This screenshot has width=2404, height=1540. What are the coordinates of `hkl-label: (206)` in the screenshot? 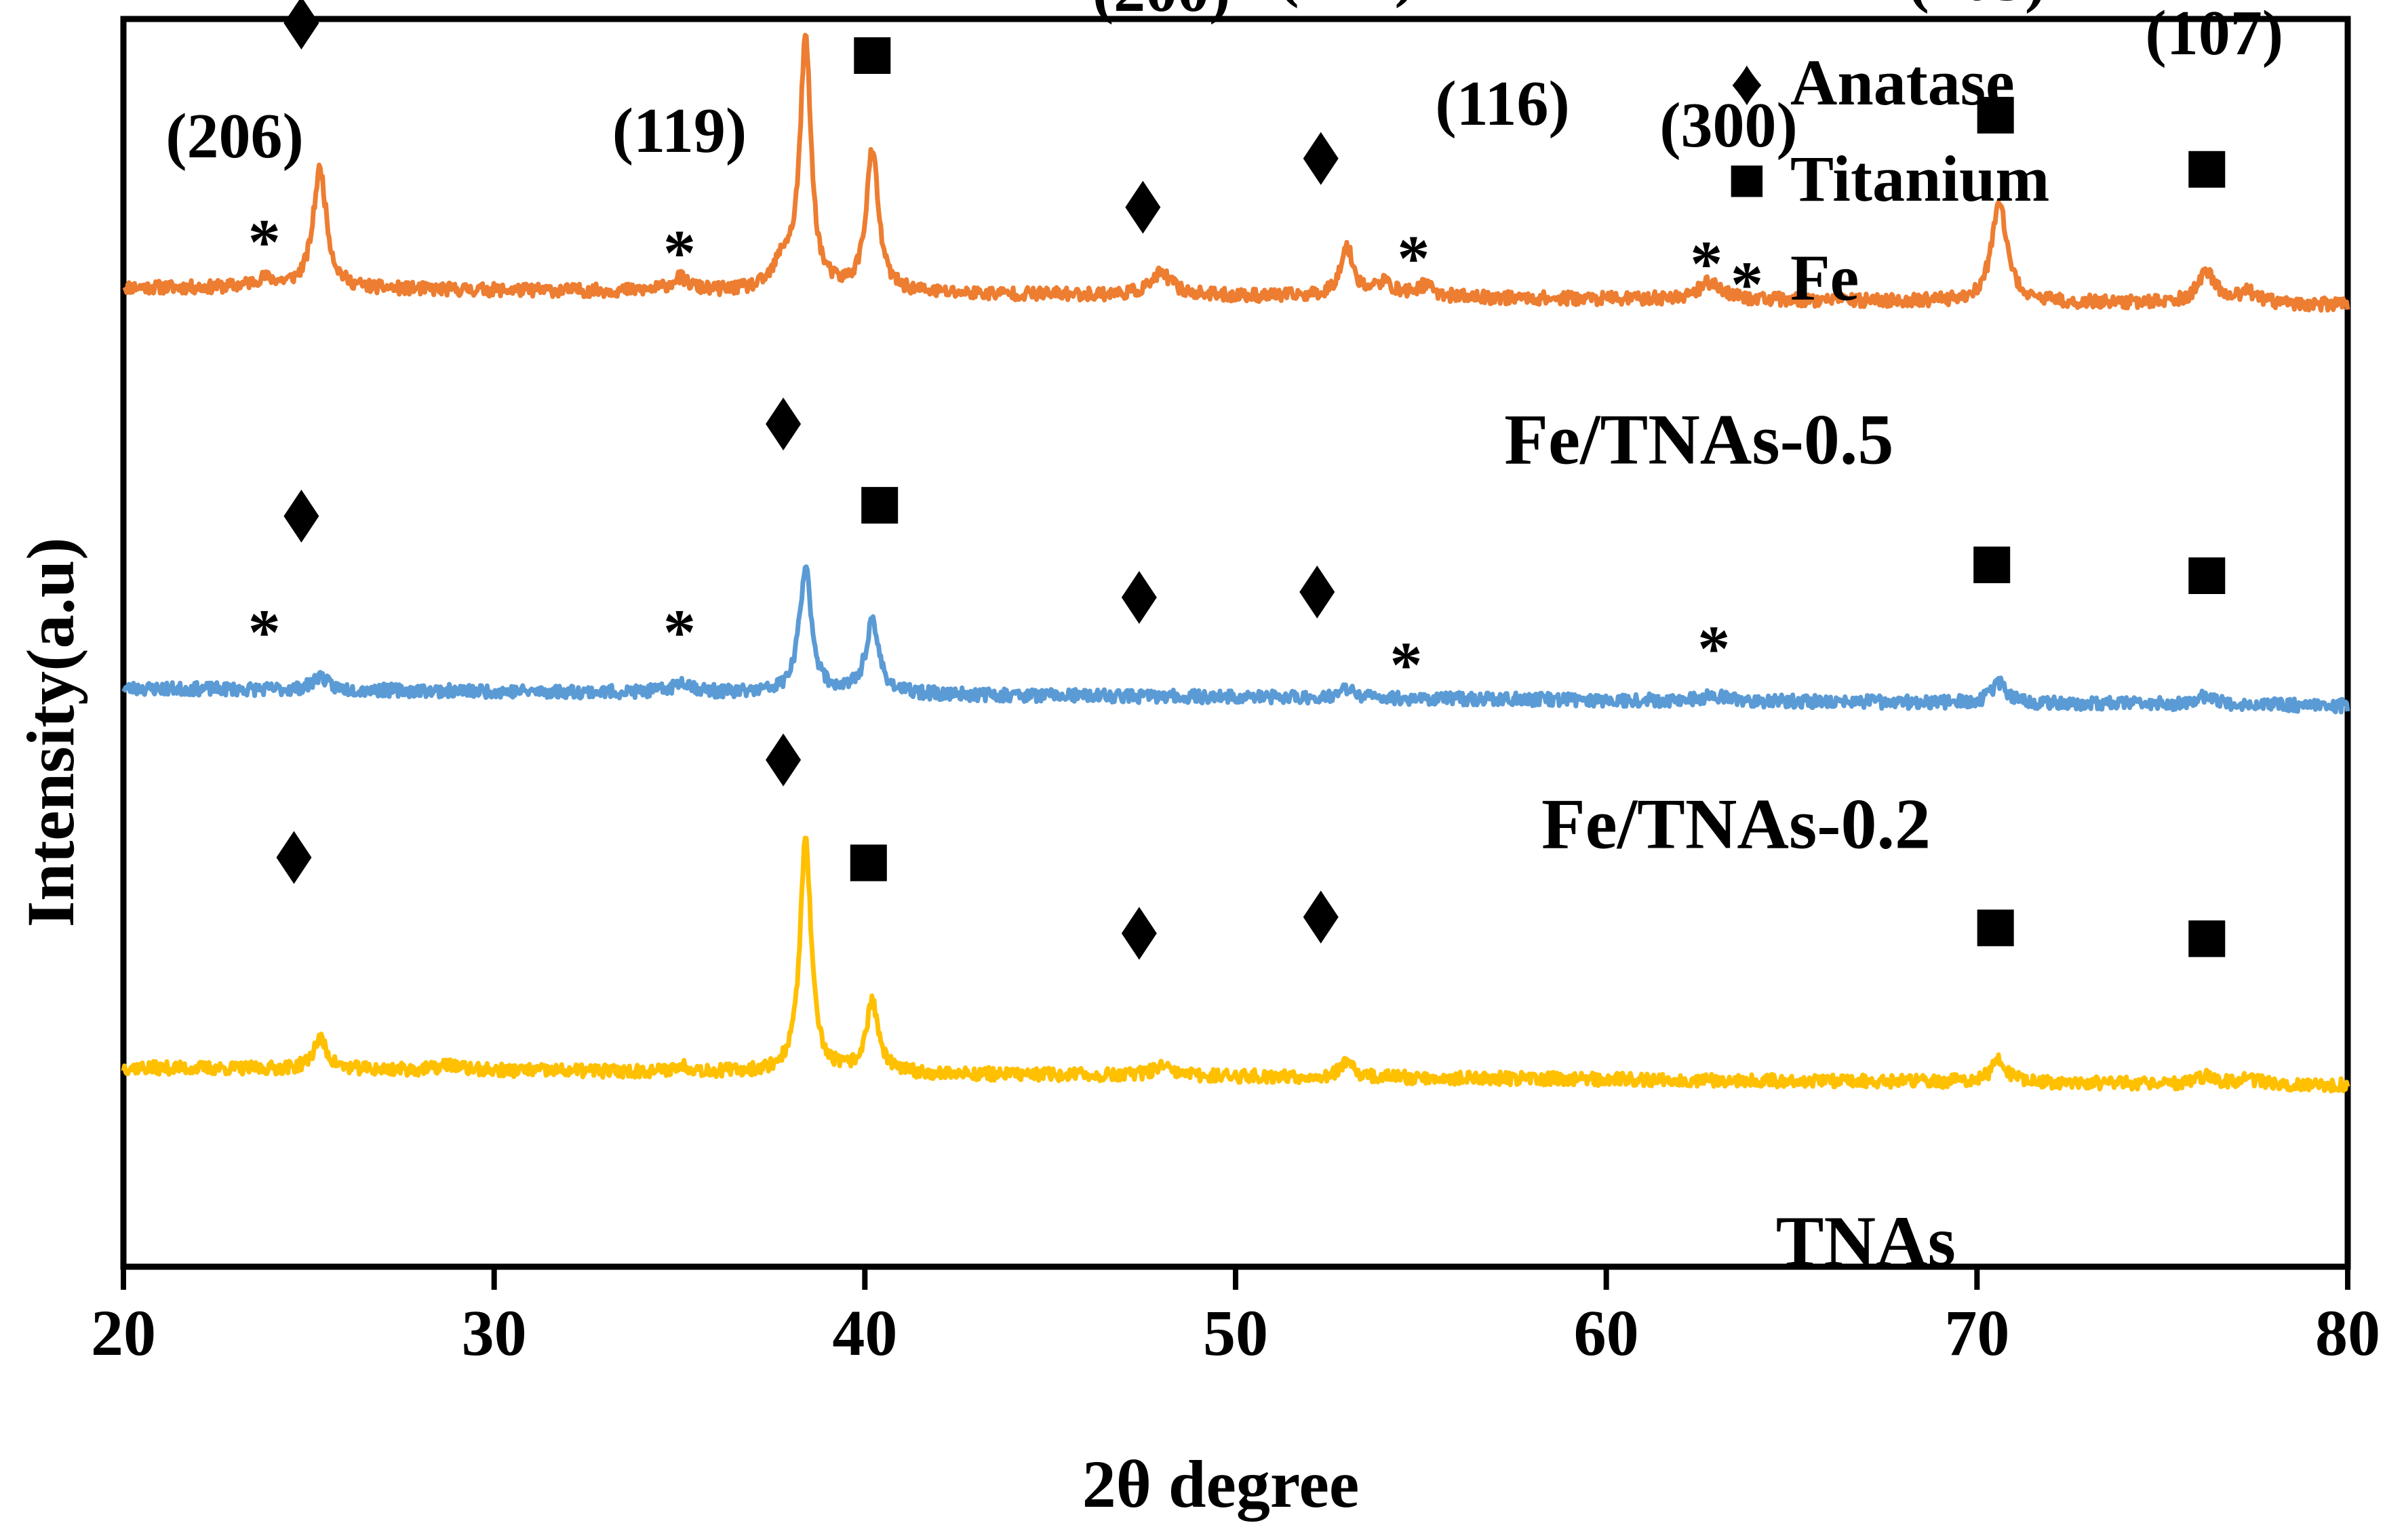 It's located at (234, 136).